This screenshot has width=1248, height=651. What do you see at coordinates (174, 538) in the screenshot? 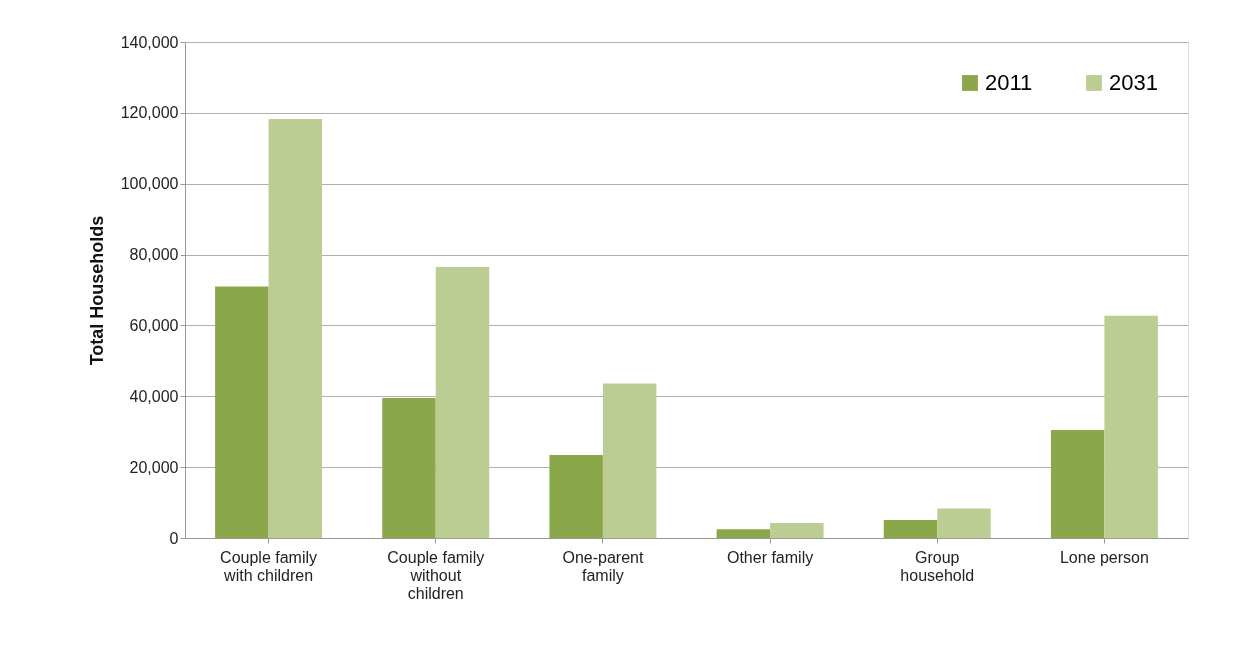
I see `y-tick-label: 0` at bounding box center [174, 538].